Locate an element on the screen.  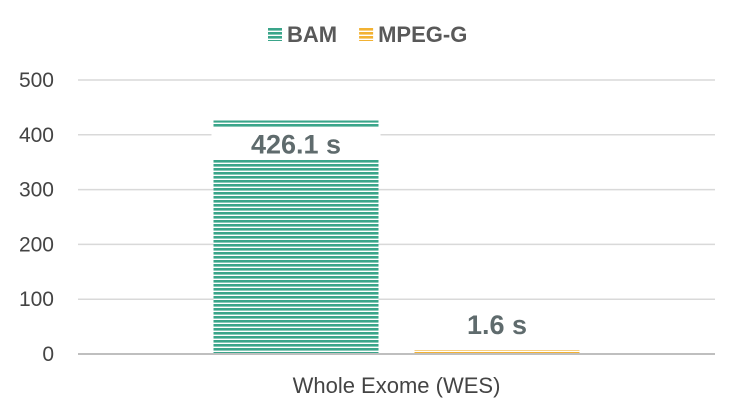
data-label-bam: 426.1 s is located at coordinates (296, 144).